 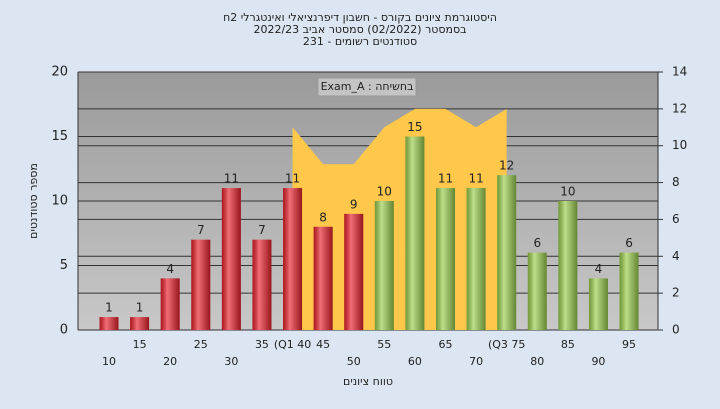 What do you see at coordinates (598, 361) in the screenshot?
I see `x-tick-label: 90` at bounding box center [598, 361].